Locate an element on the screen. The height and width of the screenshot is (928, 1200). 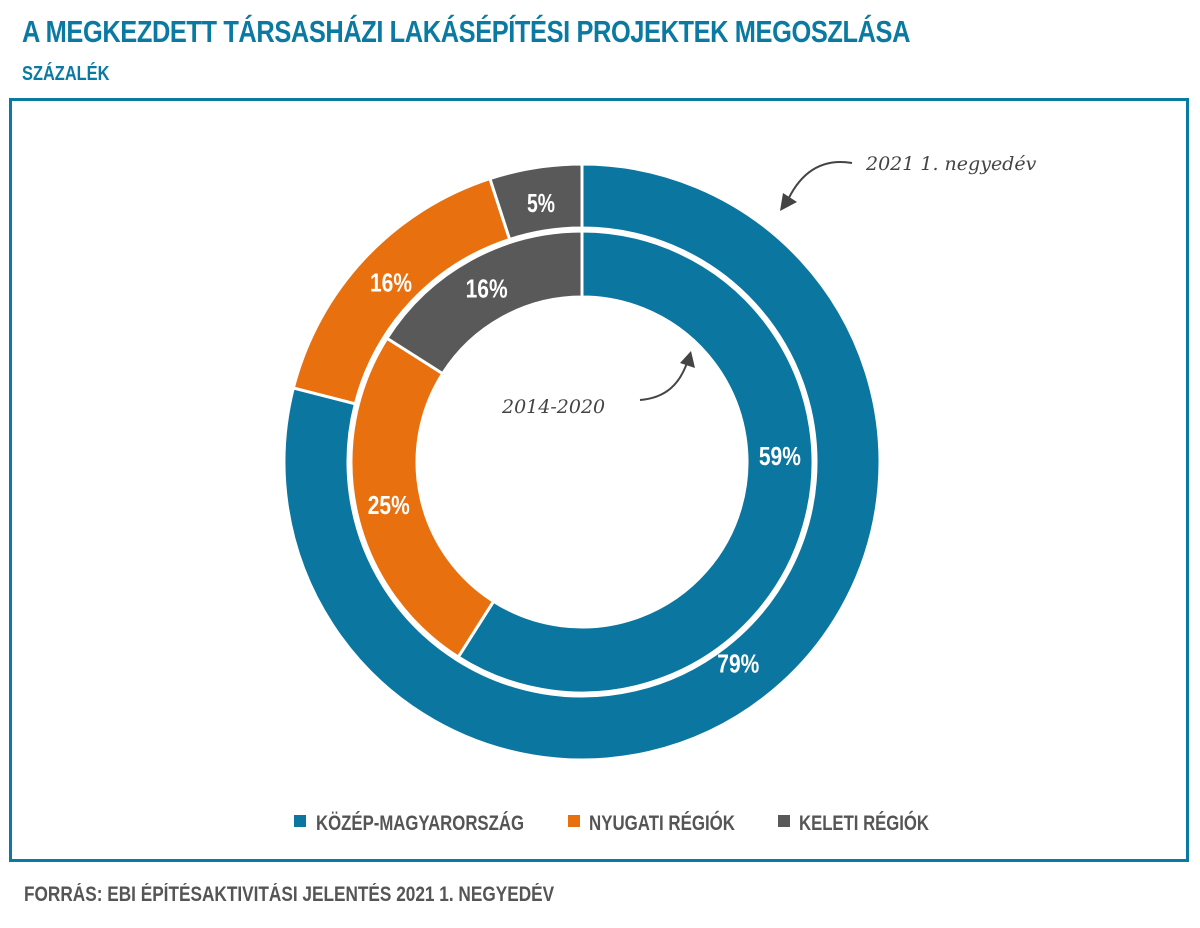
outer-slice-keleti is located at coordinates (536, 202).